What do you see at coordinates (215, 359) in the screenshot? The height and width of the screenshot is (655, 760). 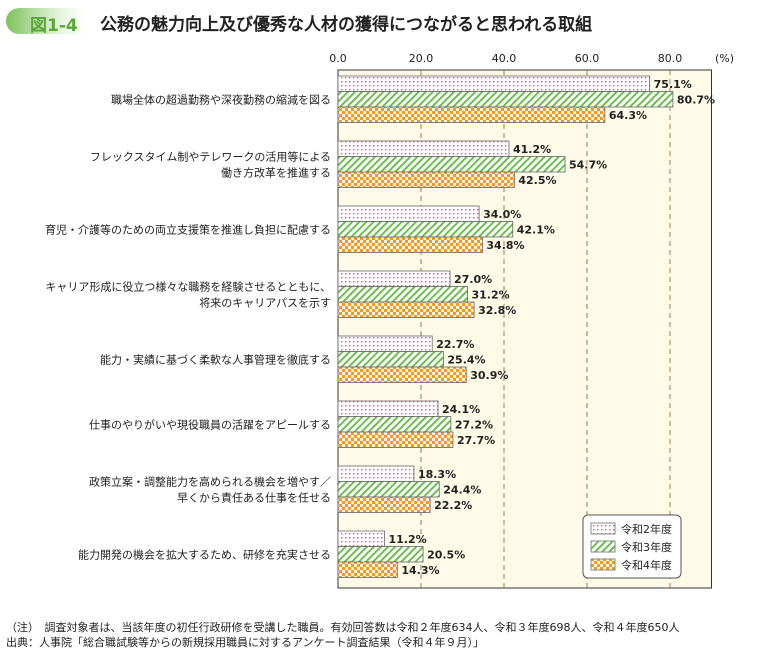 I see `category-label: 能力・実績に基づく柔軟な人事管理を徹底する` at bounding box center [215, 359].